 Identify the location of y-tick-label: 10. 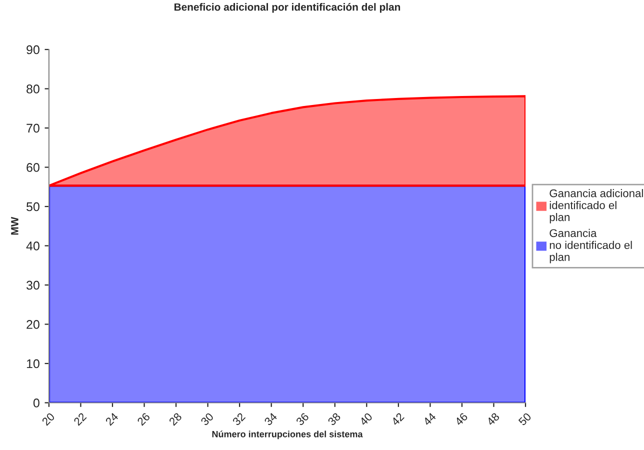
(33, 363).